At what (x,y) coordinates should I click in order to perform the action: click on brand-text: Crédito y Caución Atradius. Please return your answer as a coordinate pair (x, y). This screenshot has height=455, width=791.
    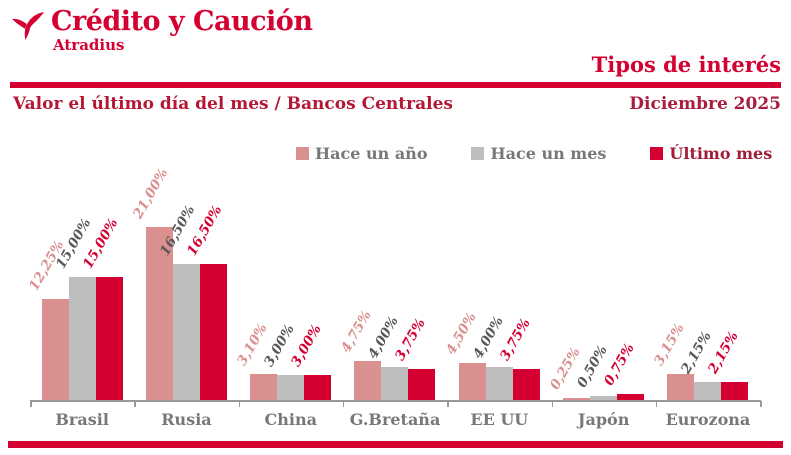
    Looking at the image, I should click on (182, 30).